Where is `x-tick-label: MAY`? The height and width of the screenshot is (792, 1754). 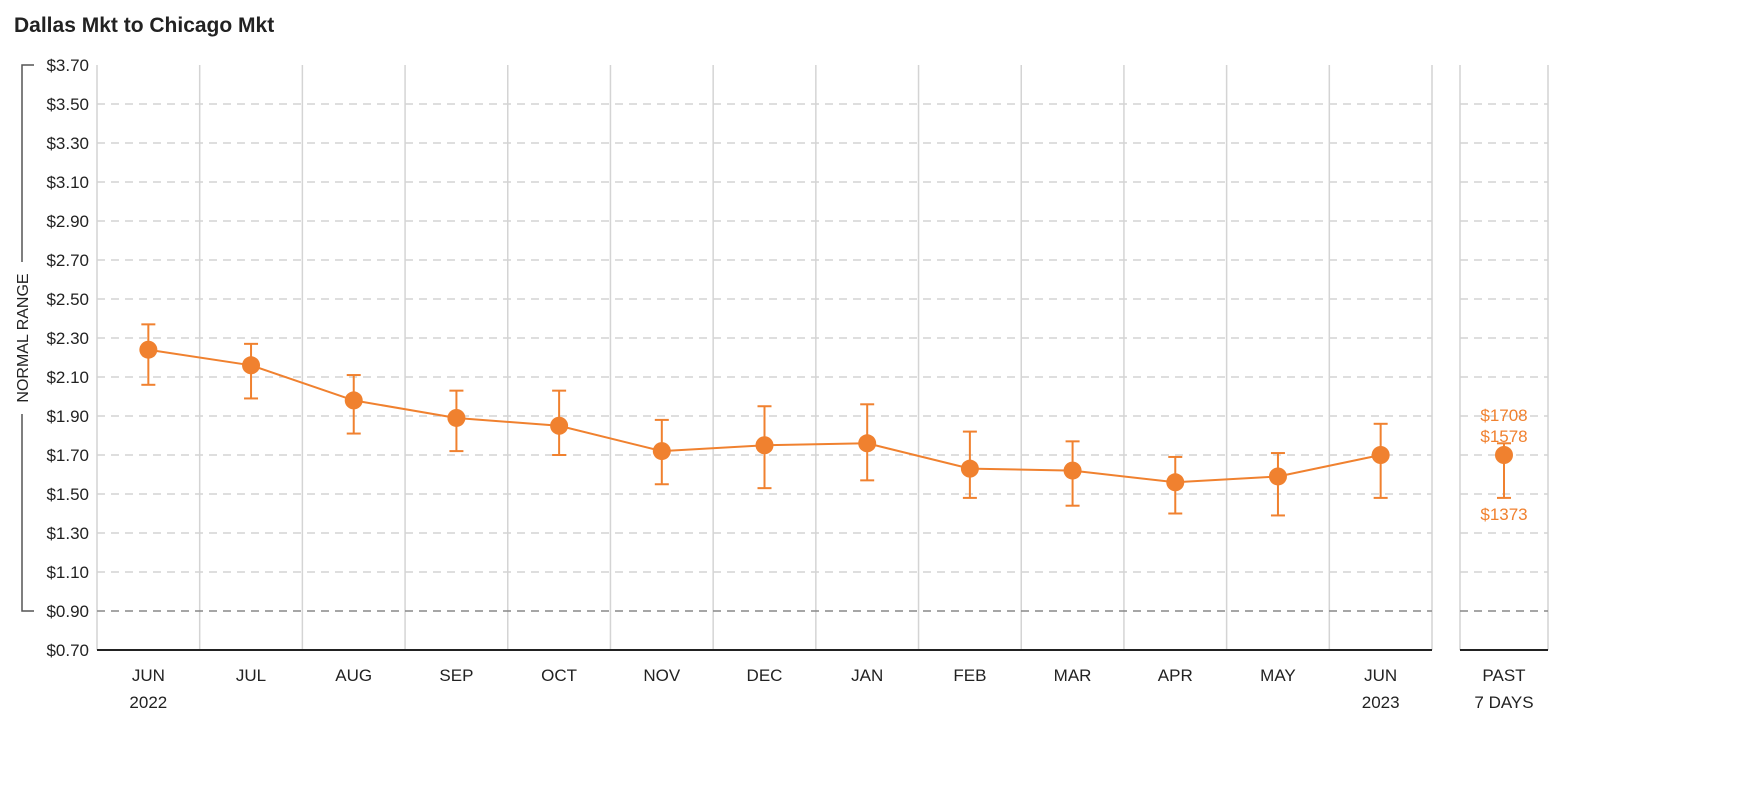
x-tick-label: MAY is located at coordinates (1278, 675).